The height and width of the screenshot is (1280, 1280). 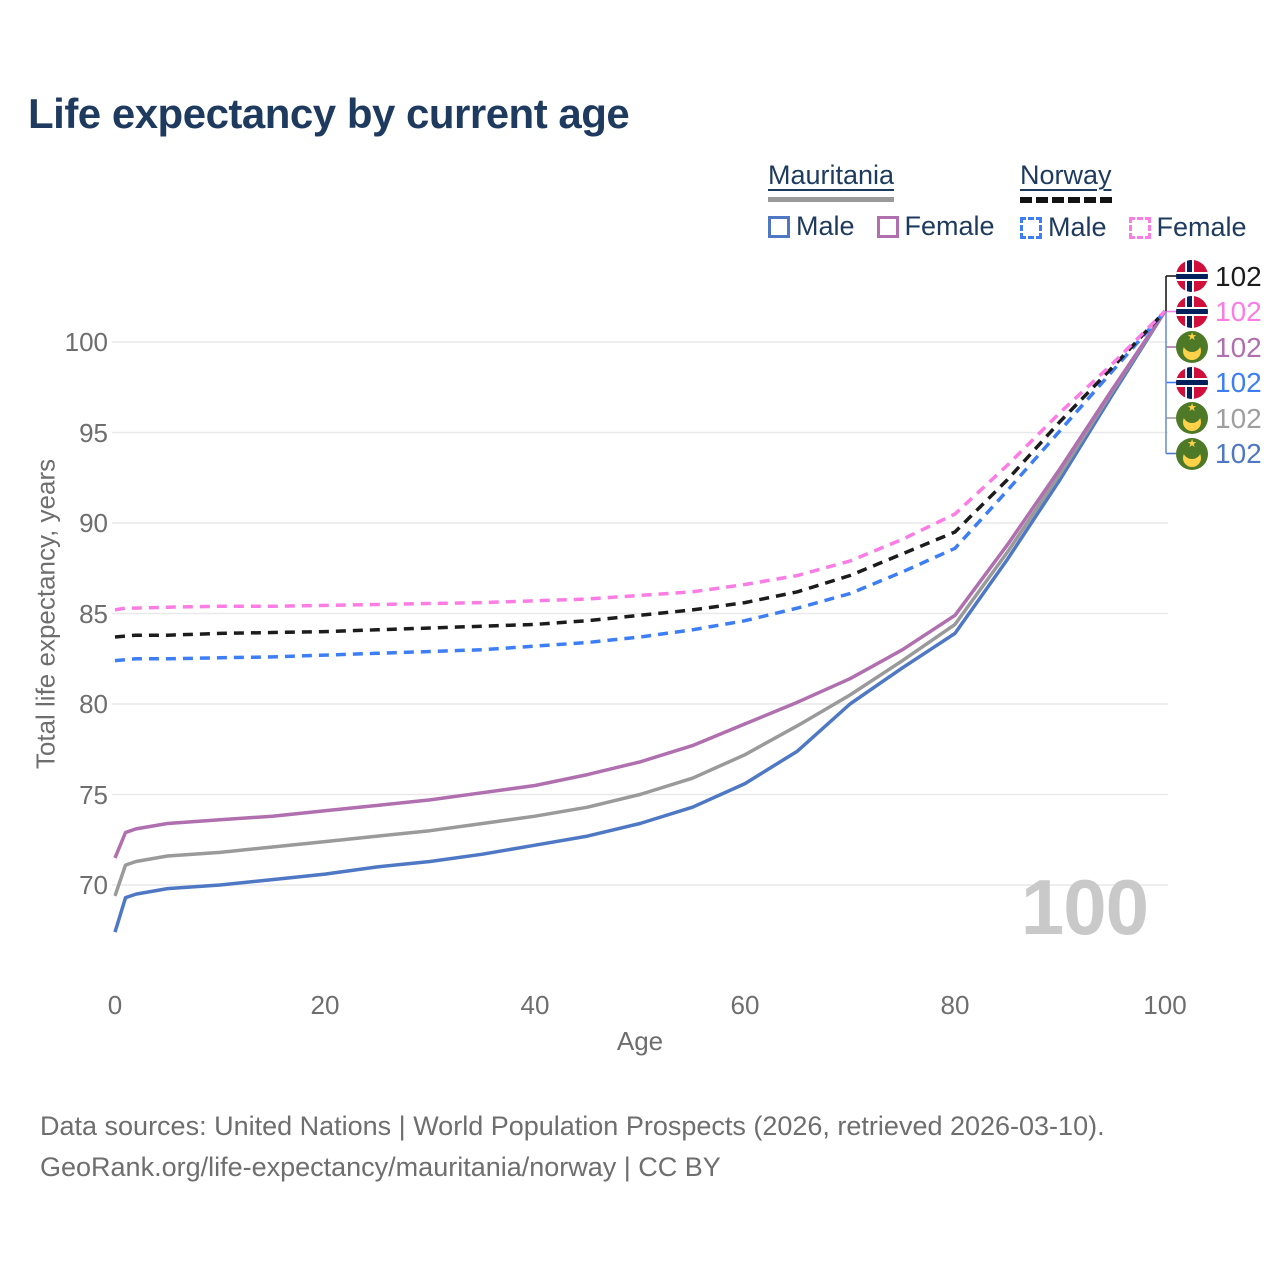 I want to click on endpoint-row-norway-male: 102, so click(x=1219, y=382).